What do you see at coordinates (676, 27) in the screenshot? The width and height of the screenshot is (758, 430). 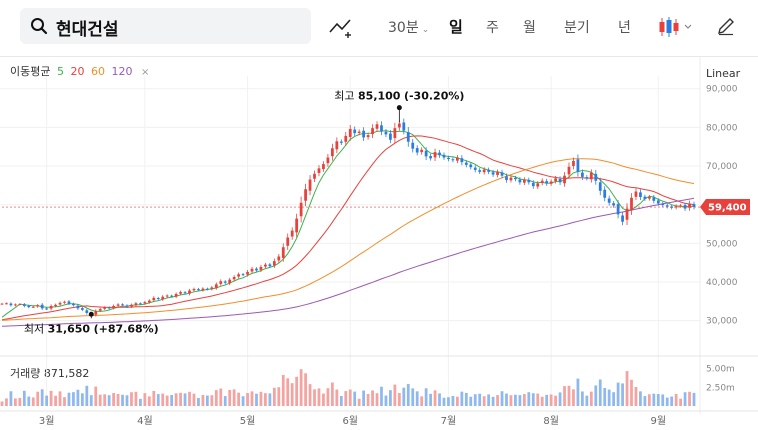 I see `candlestick-type-icon` at bounding box center [676, 27].